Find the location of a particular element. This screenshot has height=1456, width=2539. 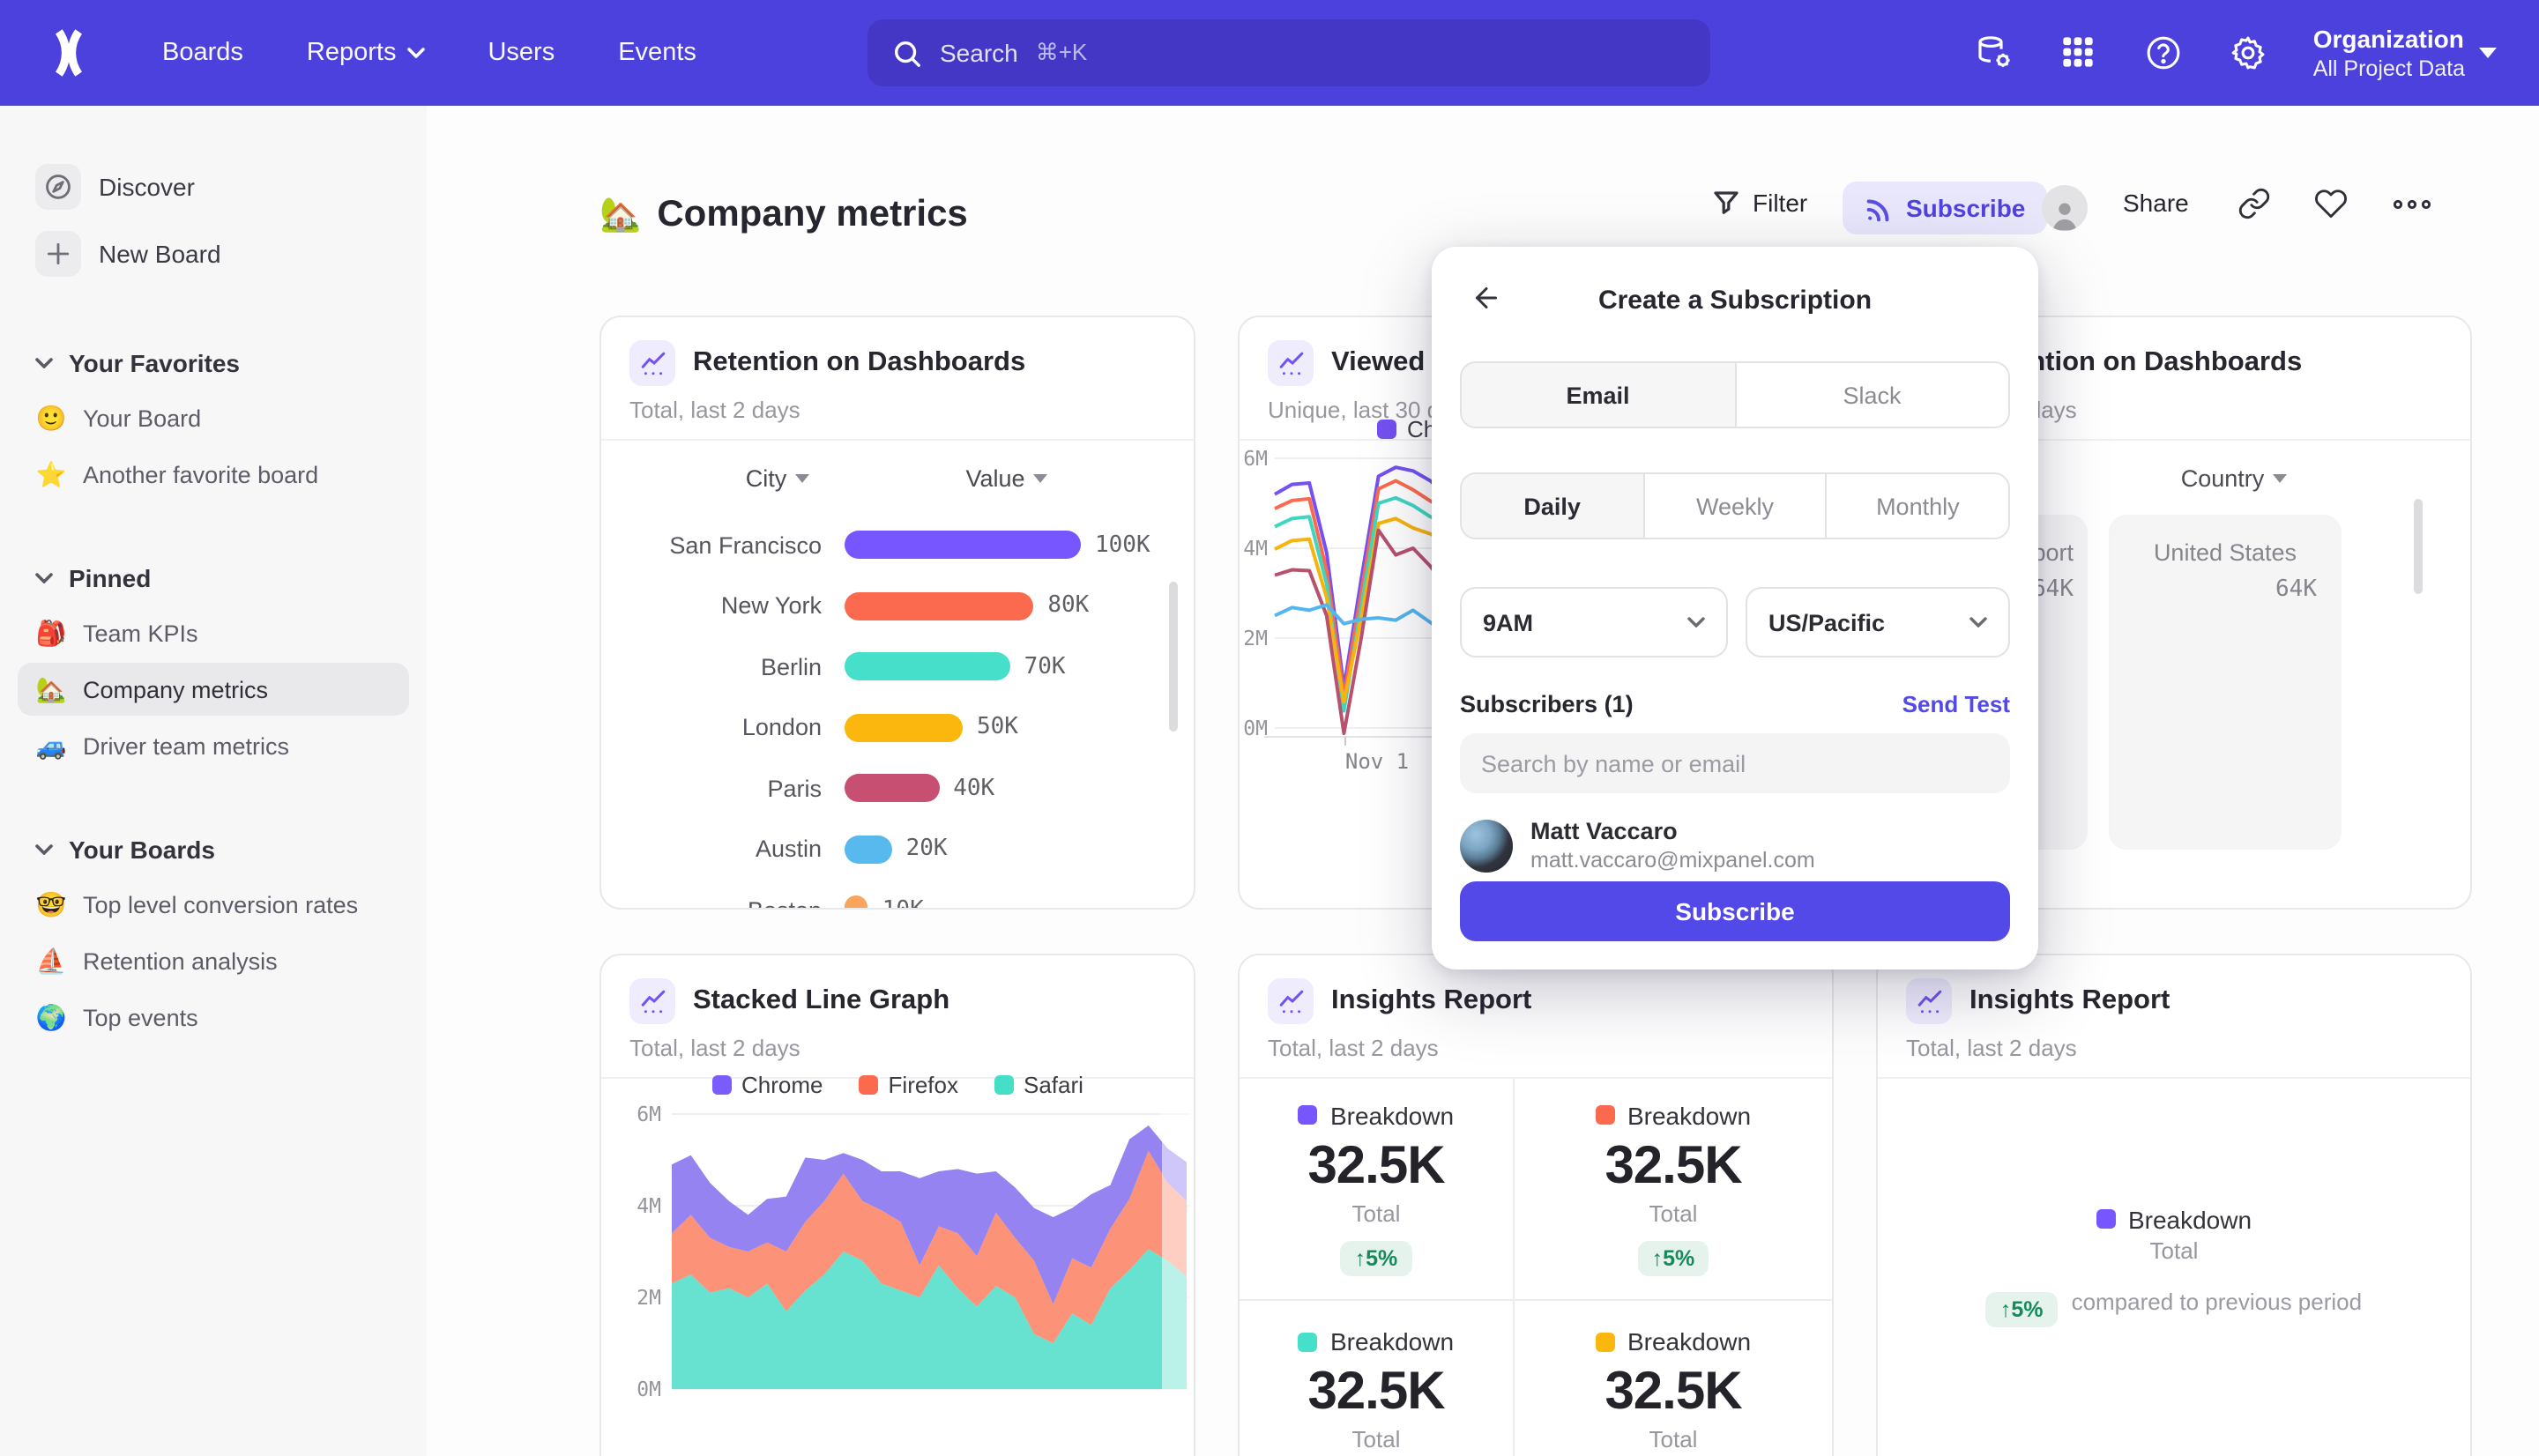

nav-item-boards: Boards is located at coordinates (202, 53).